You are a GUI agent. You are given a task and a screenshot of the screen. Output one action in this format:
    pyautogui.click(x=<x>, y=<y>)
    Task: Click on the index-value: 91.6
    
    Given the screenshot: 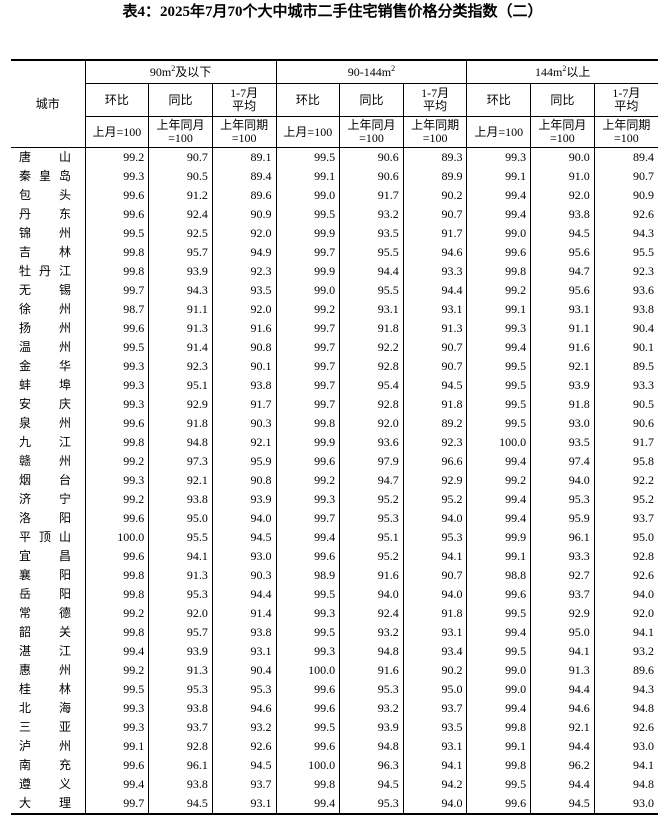 What is the action you would take?
    pyautogui.click(x=243, y=328)
    